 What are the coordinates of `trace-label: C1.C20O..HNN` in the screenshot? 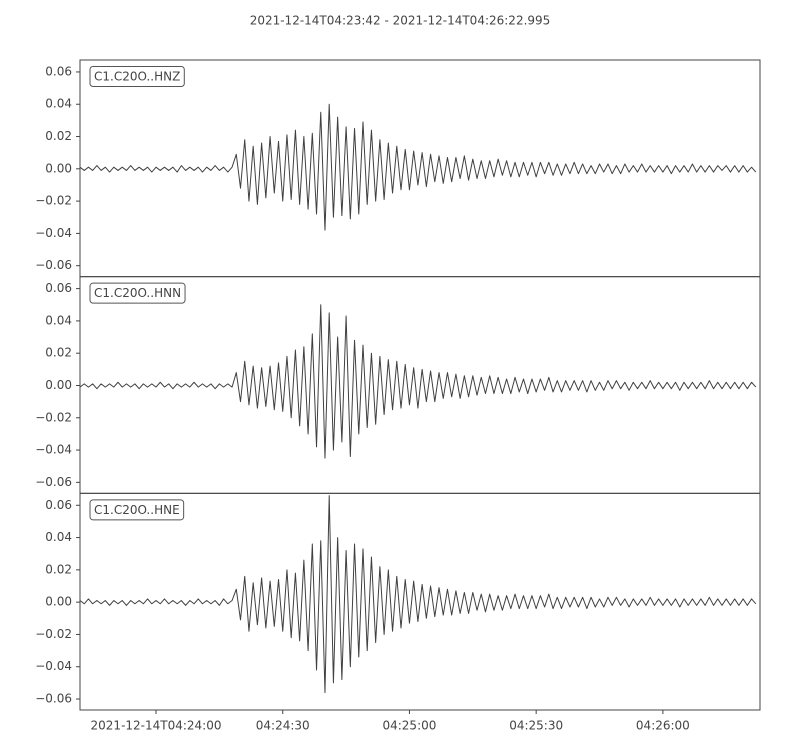 It's located at (137, 293).